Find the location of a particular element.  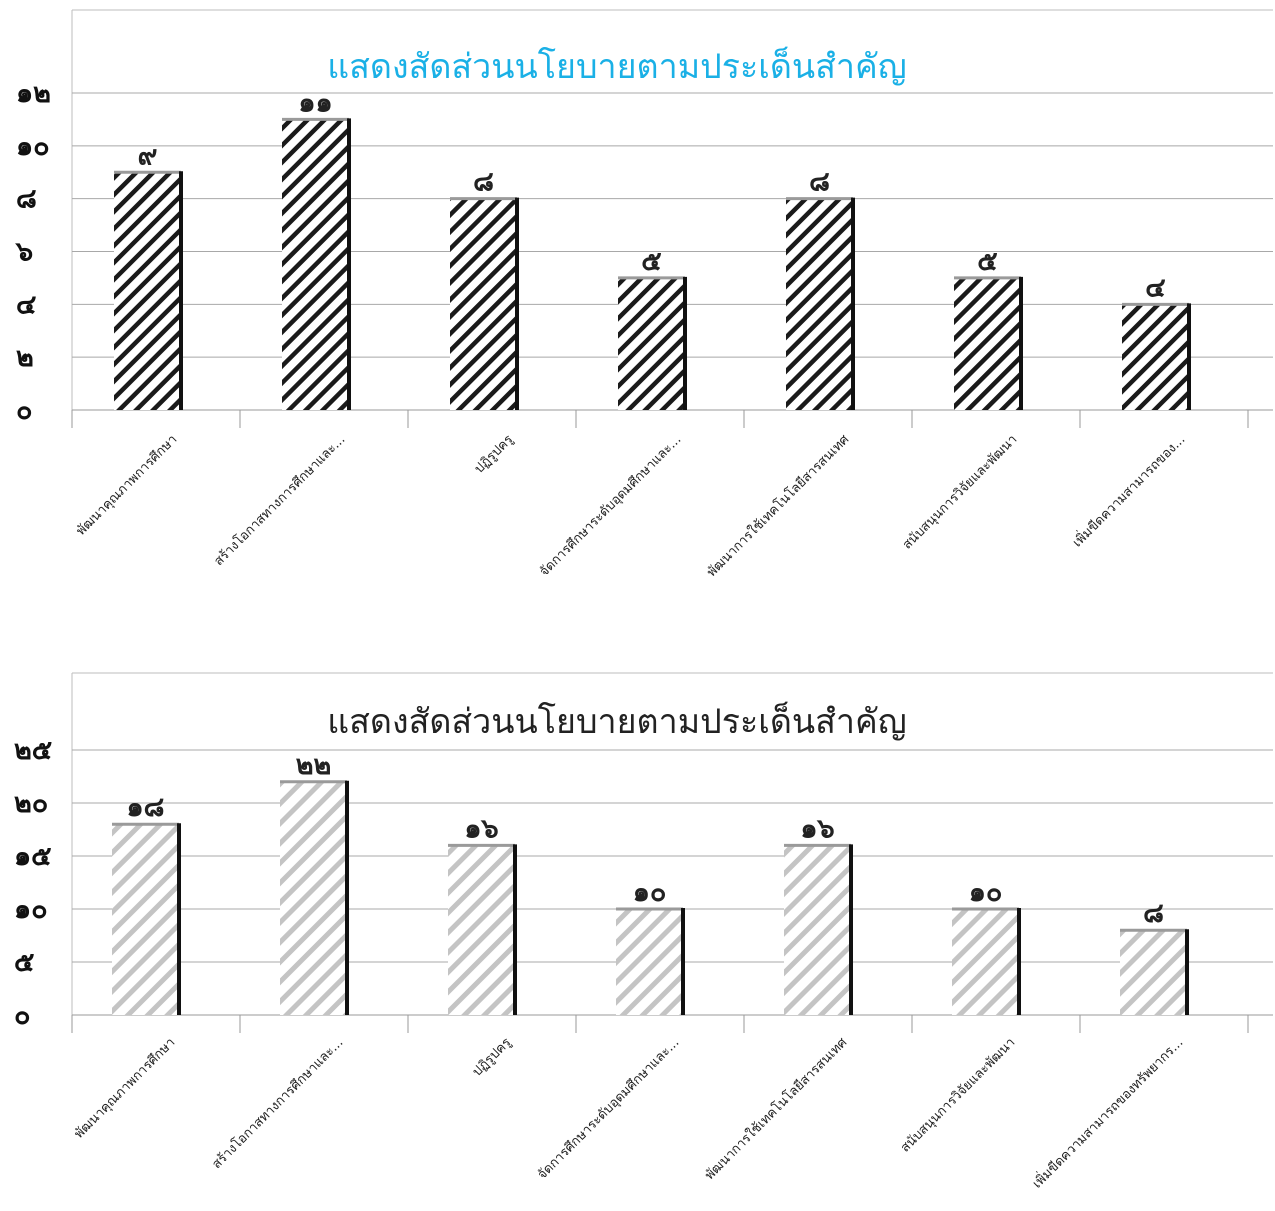

y-tick-label: ๕ is located at coordinates (24, 962).